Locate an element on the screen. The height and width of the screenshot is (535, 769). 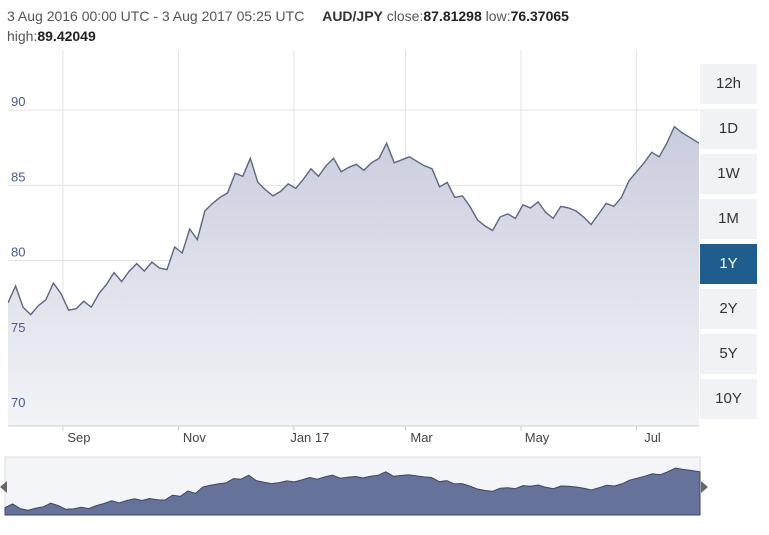
timeframe-5y-button: 5Y is located at coordinates (728, 354).